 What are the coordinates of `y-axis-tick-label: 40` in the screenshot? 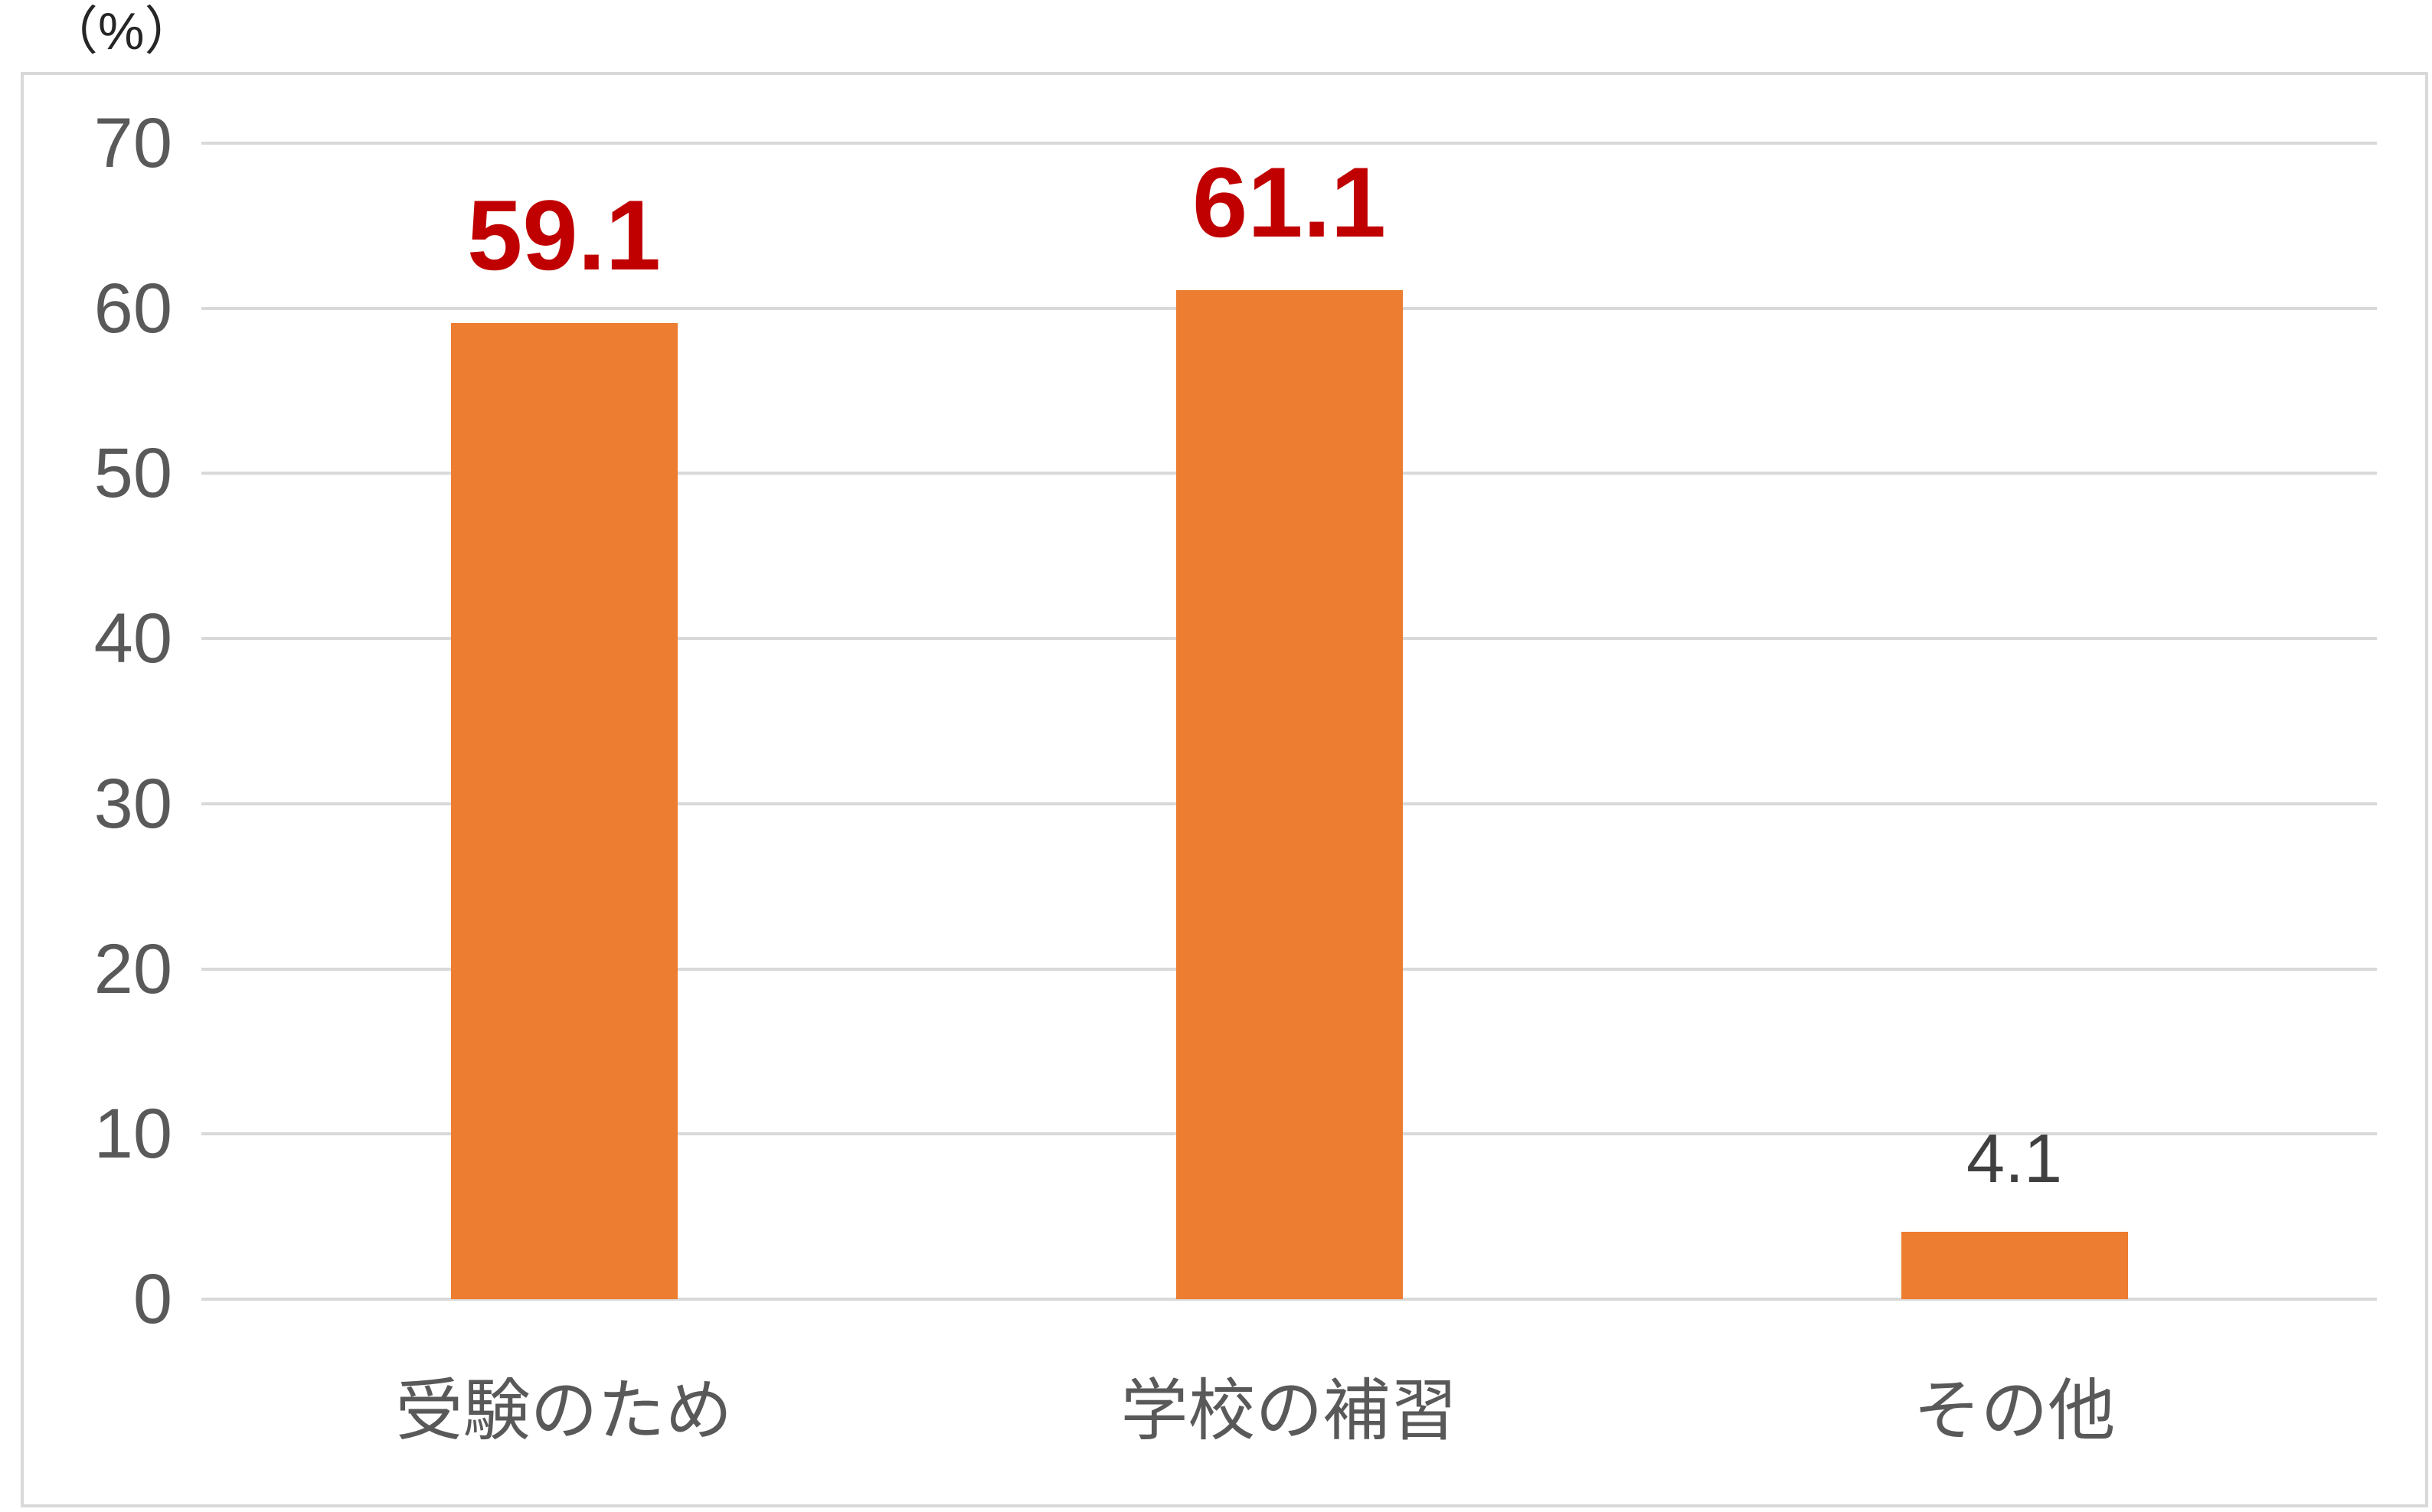 It's located at (132, 638).